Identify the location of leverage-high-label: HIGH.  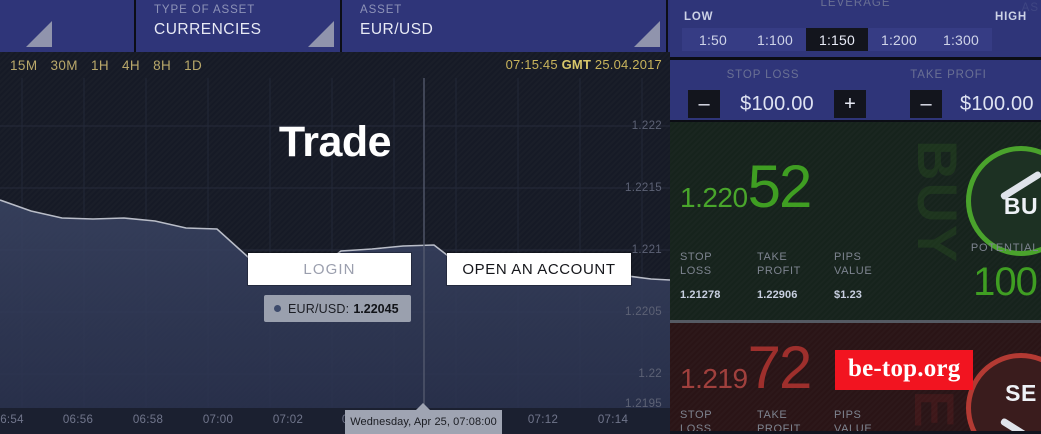
(1011, 17).